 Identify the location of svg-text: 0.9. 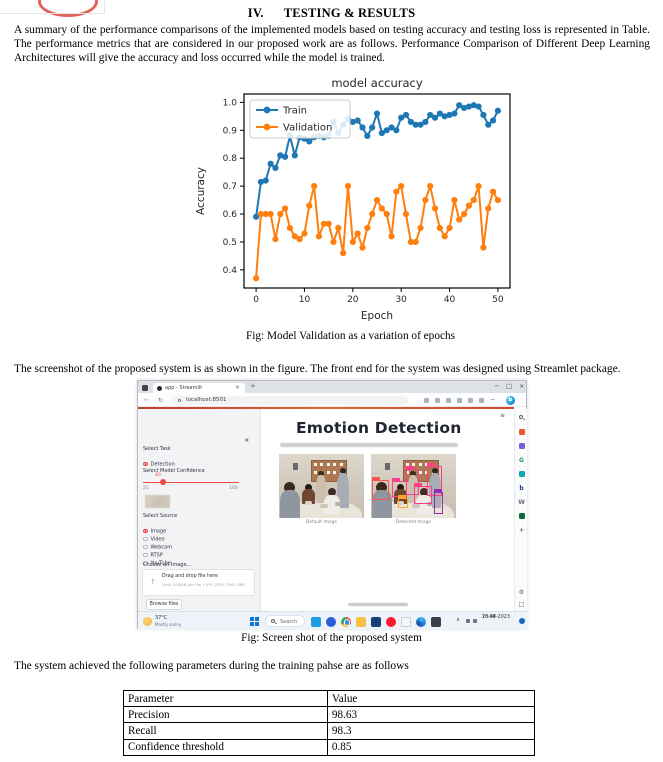
(230, 131).